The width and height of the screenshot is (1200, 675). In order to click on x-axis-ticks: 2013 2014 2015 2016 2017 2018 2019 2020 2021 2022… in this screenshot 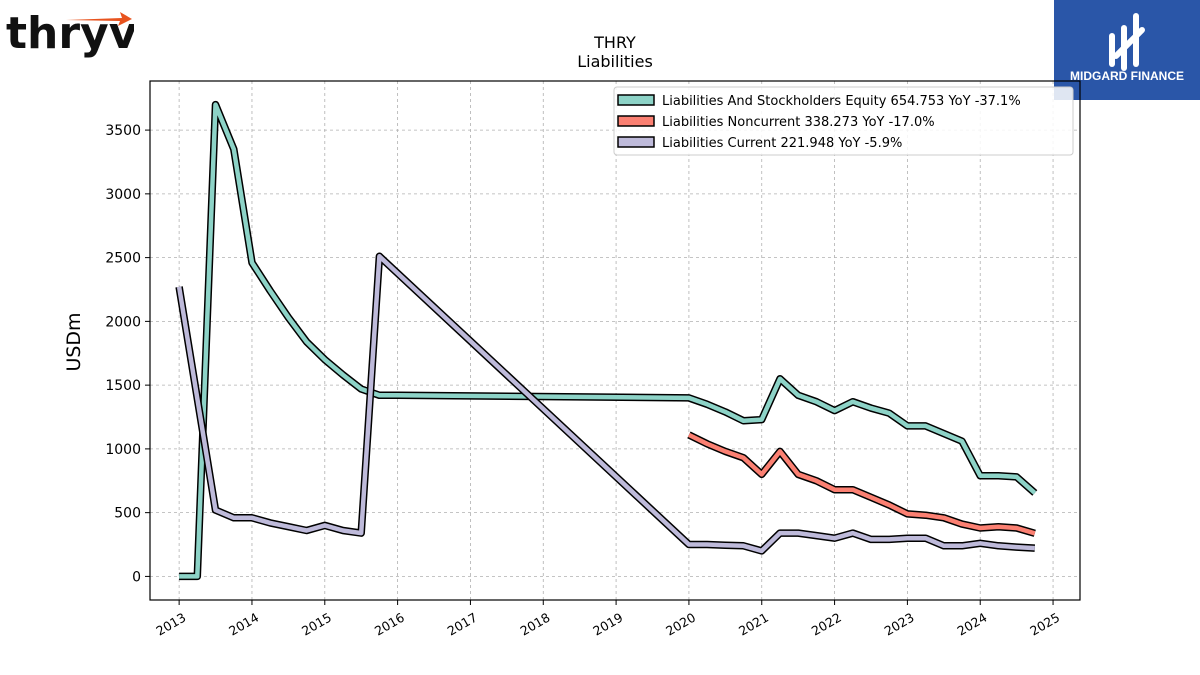, I will do `click(607, 619)`.